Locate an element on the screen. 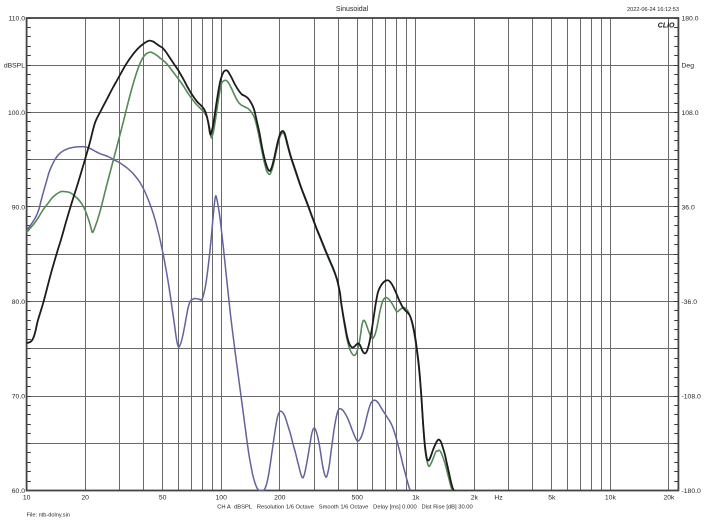 Image resolution: width=705 pixels, height=528 pixels. svg-text: -180.0 is located at coordinates (691, 491).